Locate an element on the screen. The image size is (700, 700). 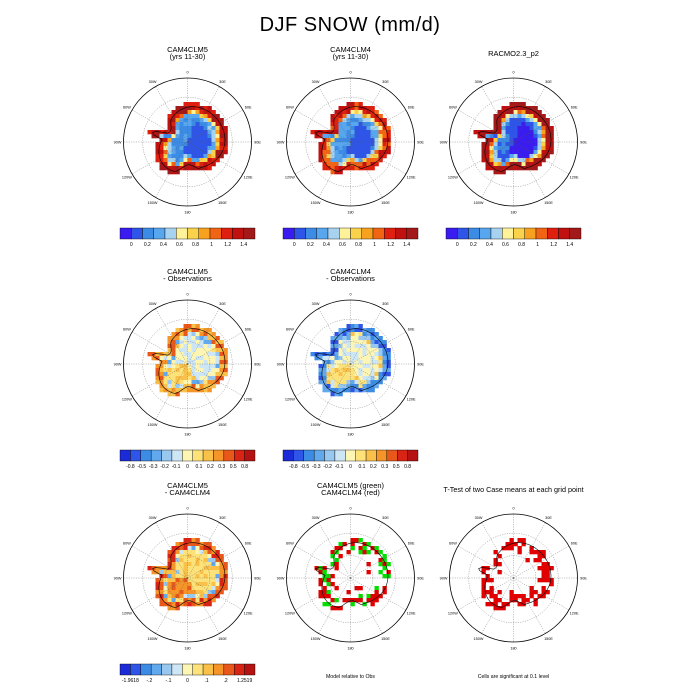
colorbar-tick-label: -1.9618 is located at coordinates (130, 681).